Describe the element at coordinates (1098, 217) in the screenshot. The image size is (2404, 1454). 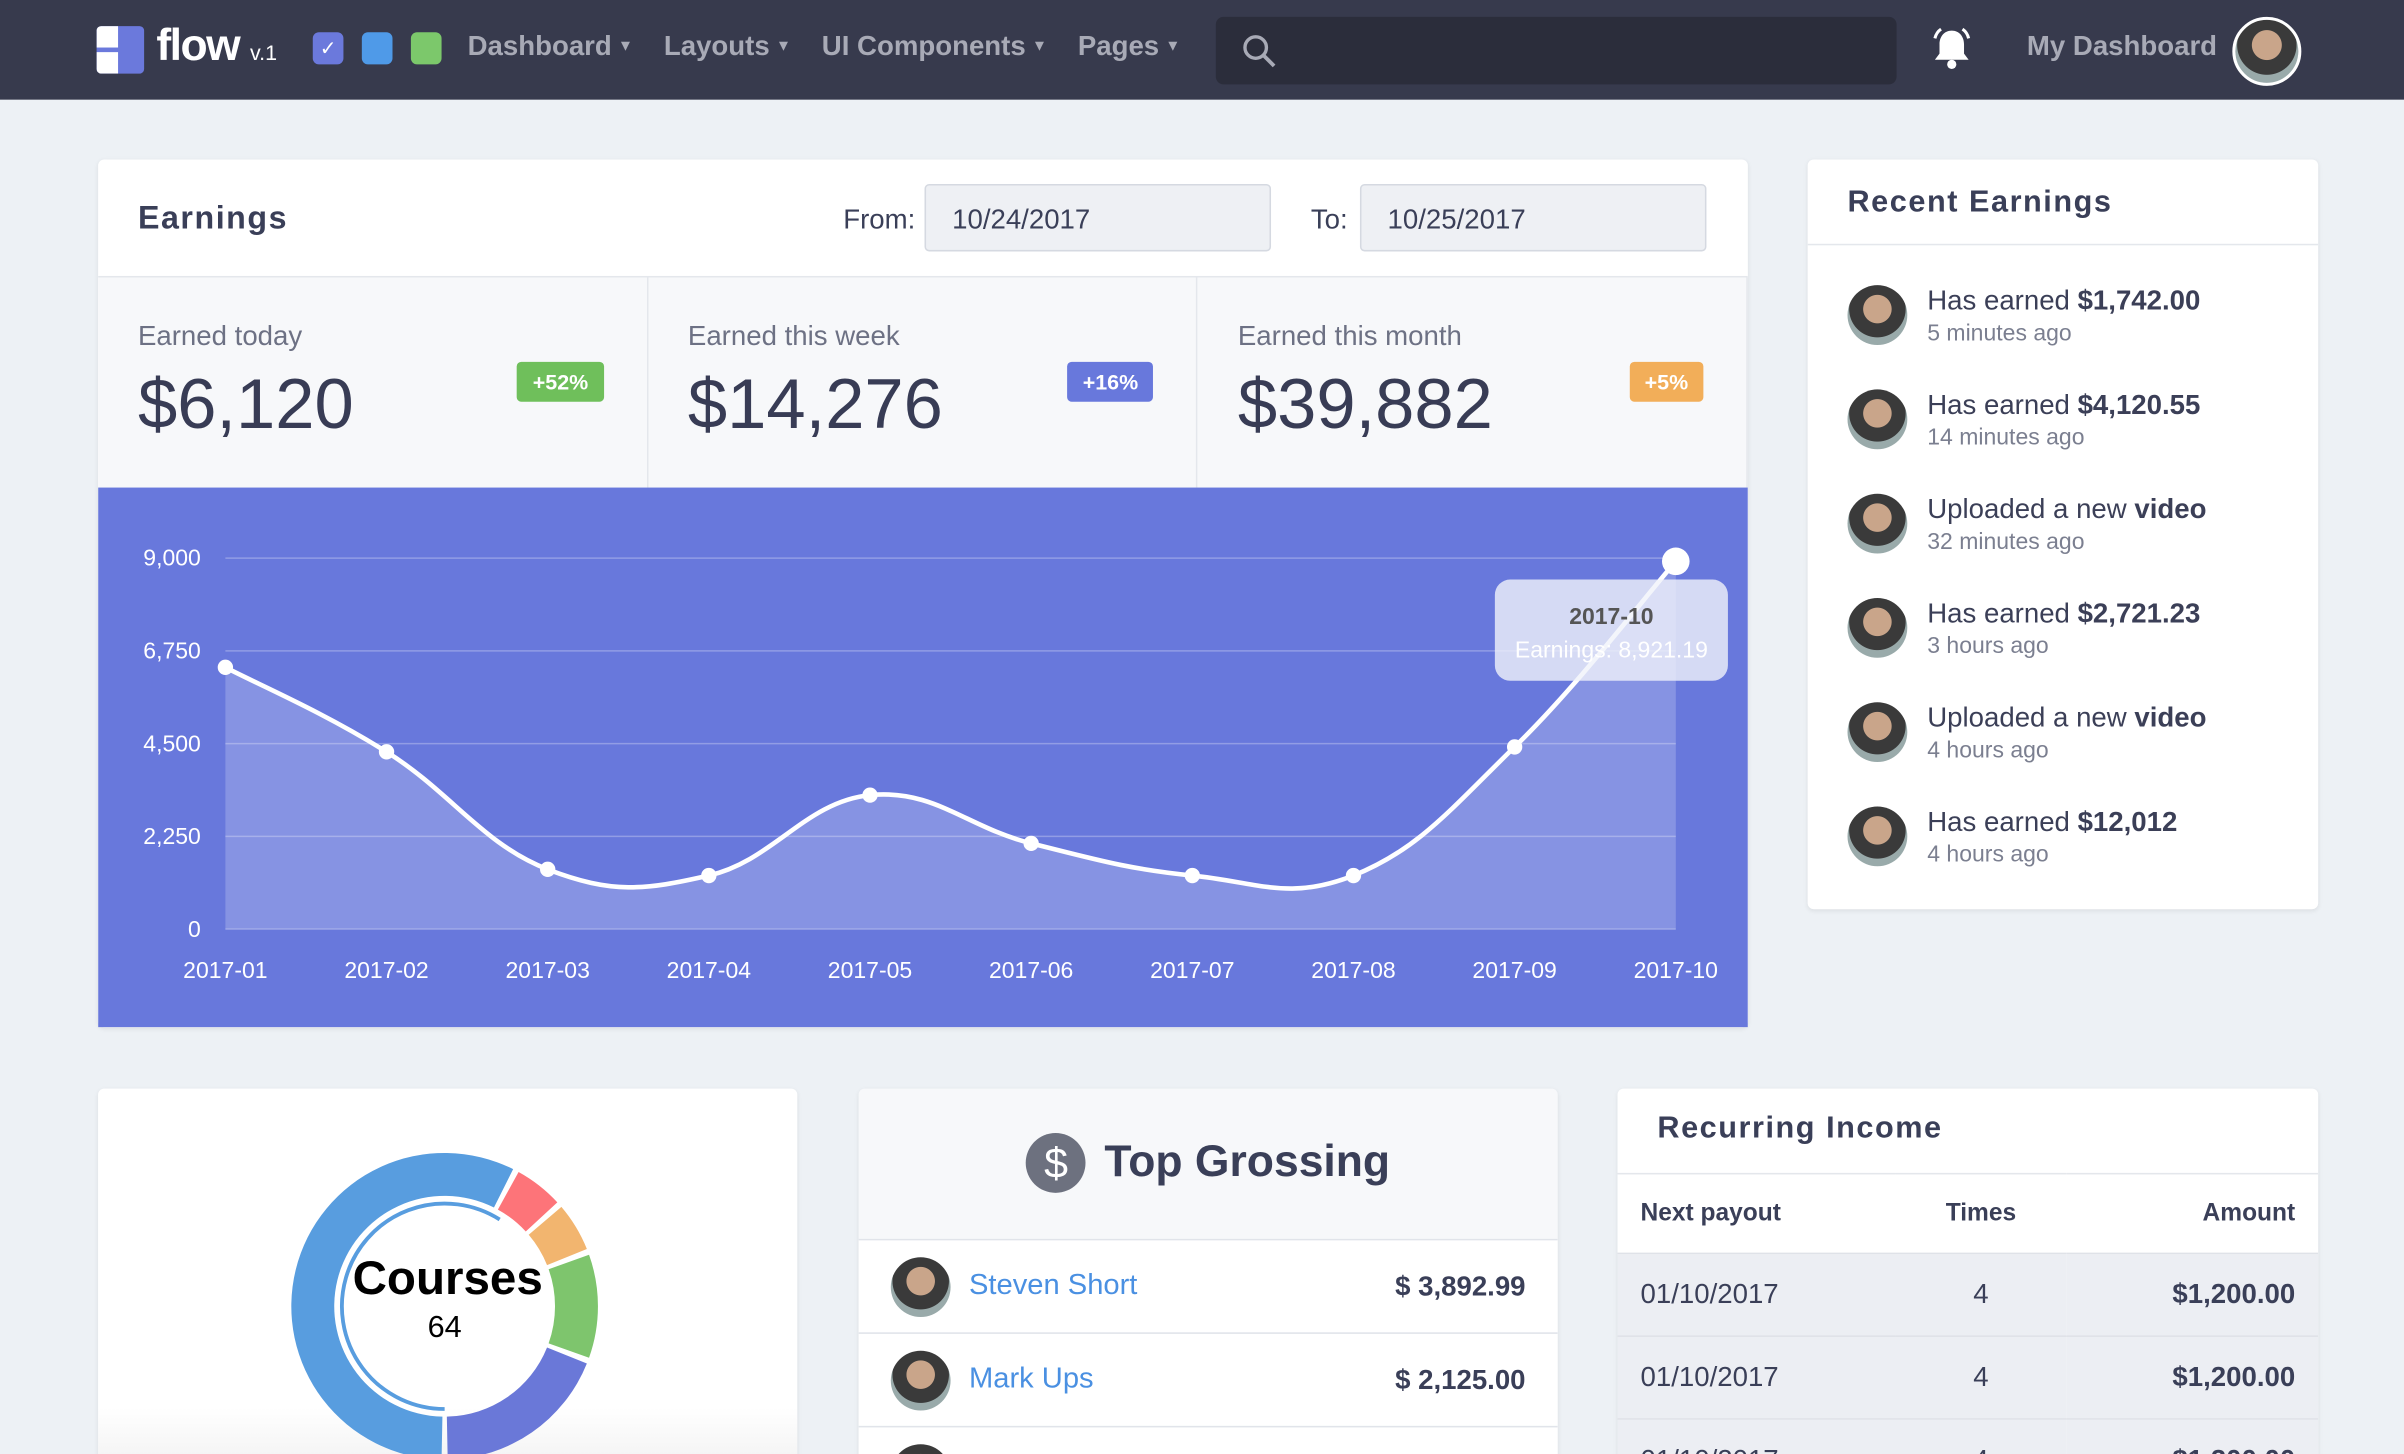
I see `from-date-input: 10/24/2017` at that location.